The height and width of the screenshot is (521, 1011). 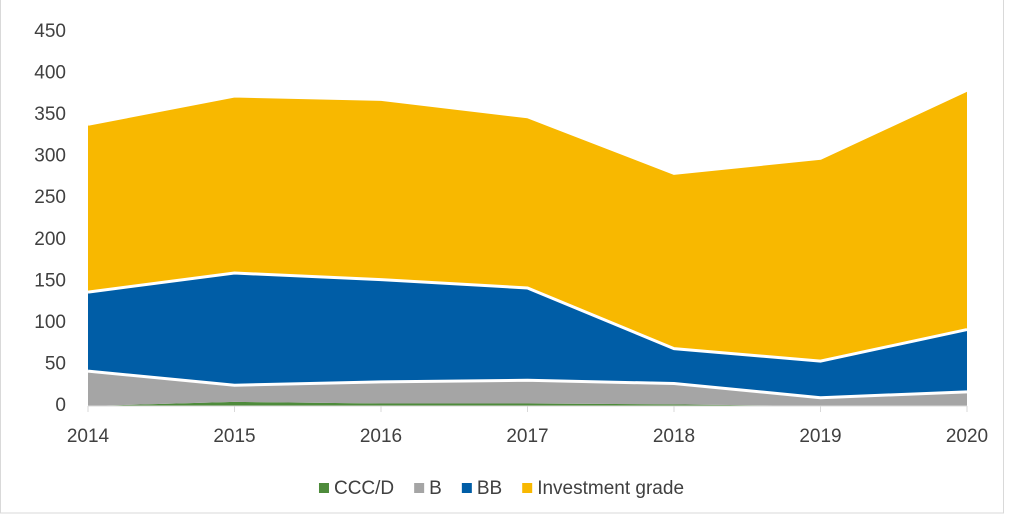 What do you see at coordinates (489, 488) in the screenshot?
I see `legend-label: BB` at bounding box center [489, 488].